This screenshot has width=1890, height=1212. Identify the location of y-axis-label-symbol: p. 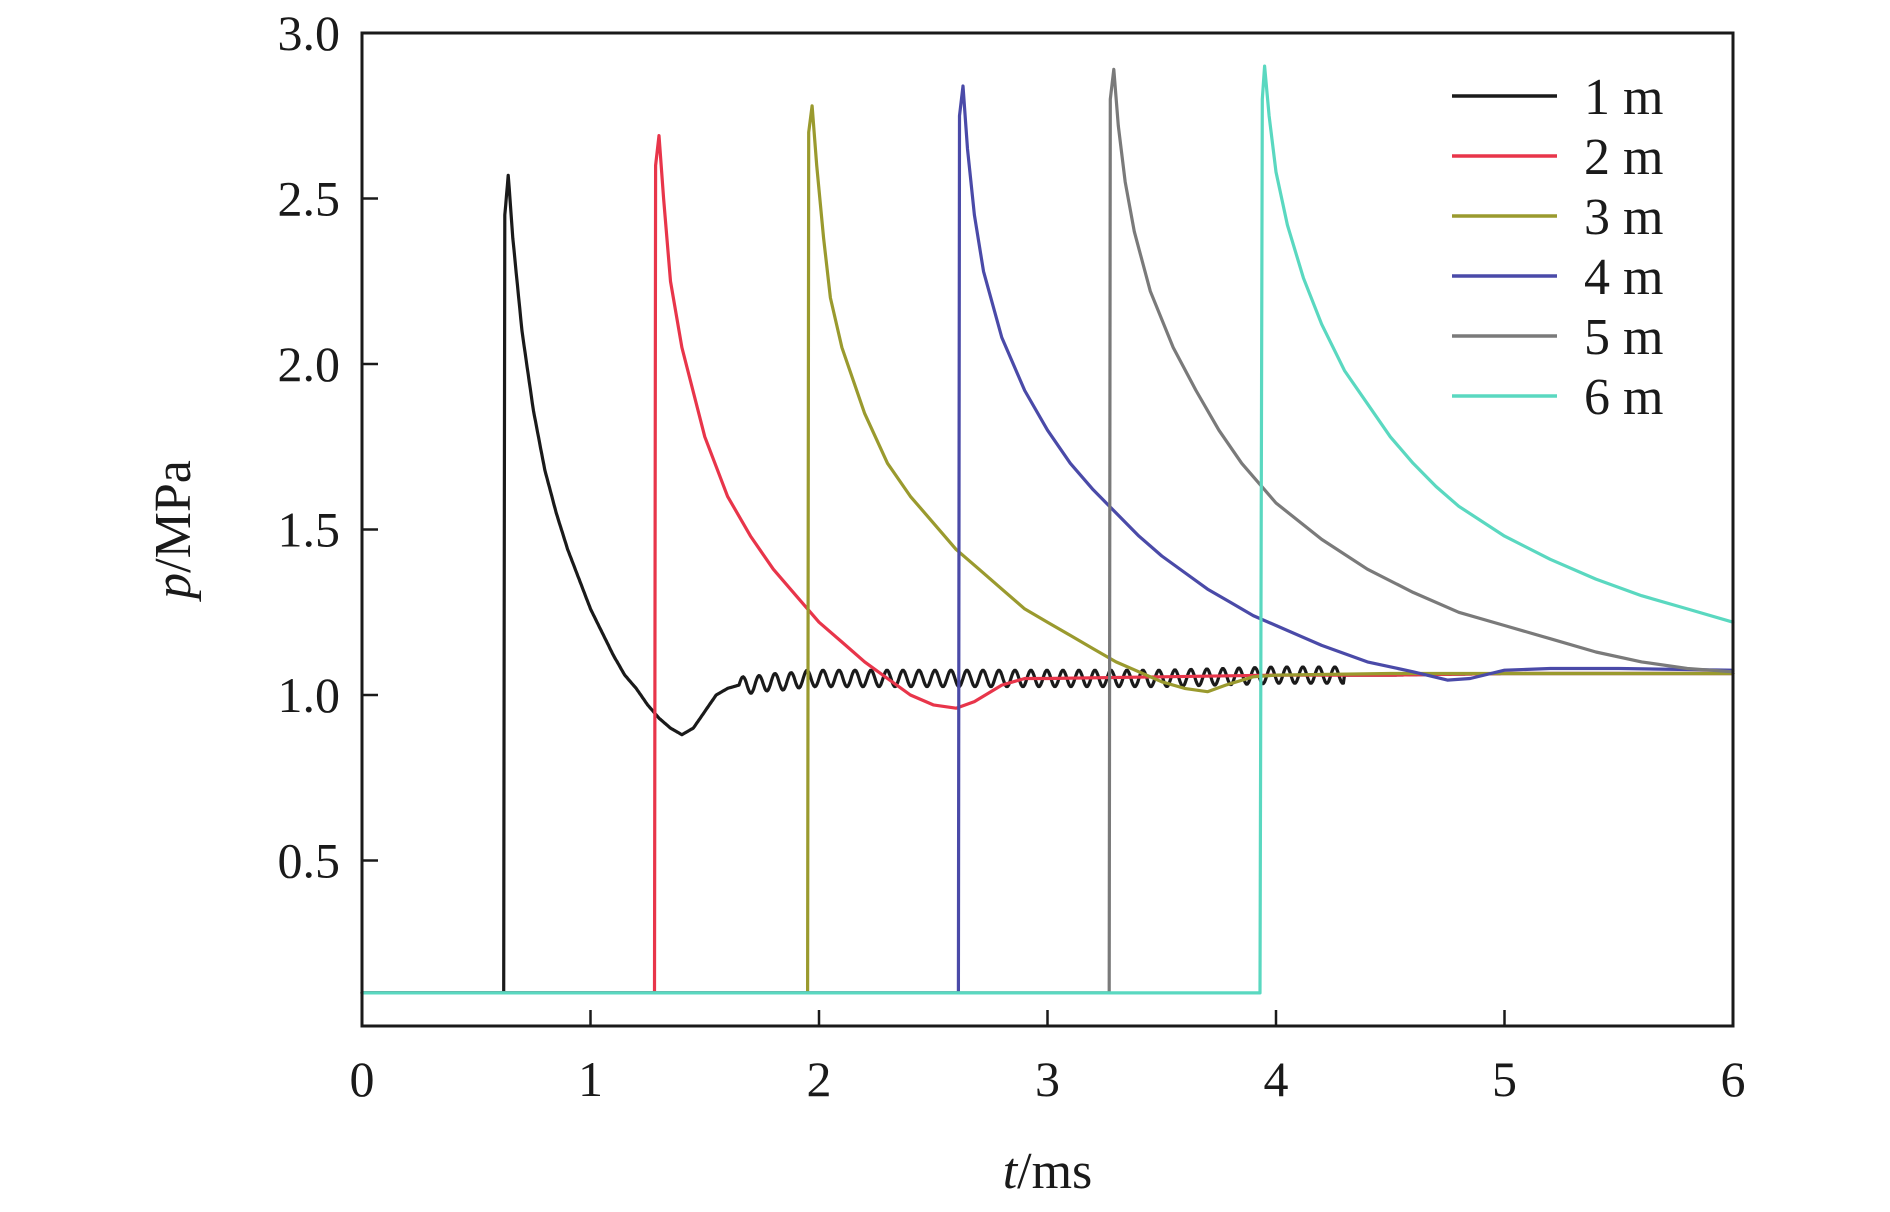
(173, 588).